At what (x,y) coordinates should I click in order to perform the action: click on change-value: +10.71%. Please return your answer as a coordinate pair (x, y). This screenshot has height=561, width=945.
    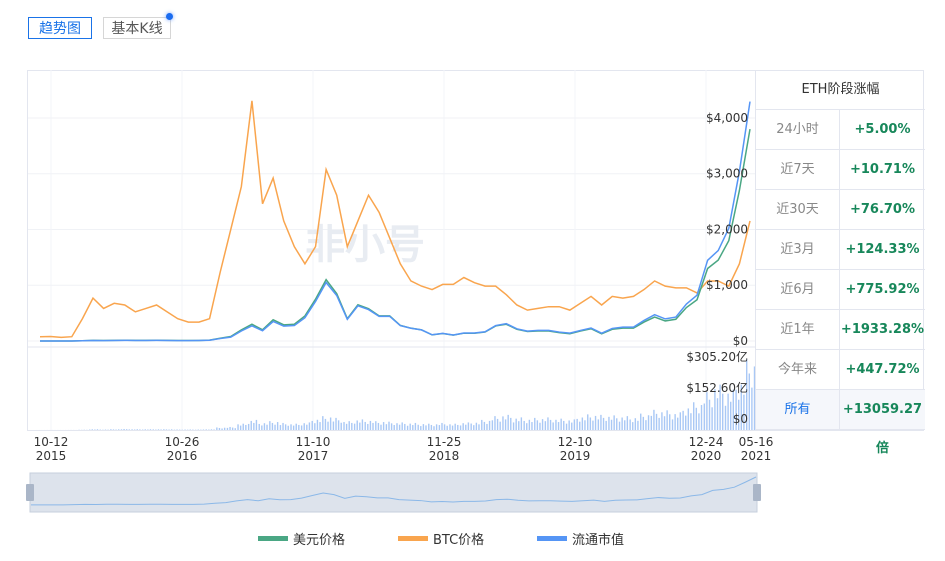
    Looking at the image, I should click on (882, 169).